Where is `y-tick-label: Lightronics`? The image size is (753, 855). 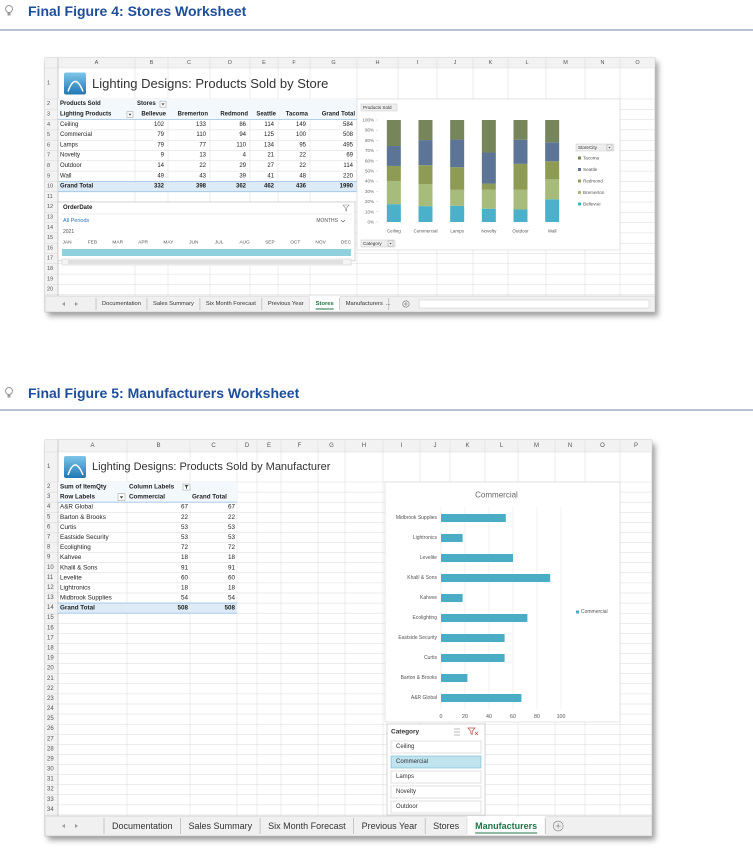 y-tick-label: Lightronics is located at coordinates (425, 538).